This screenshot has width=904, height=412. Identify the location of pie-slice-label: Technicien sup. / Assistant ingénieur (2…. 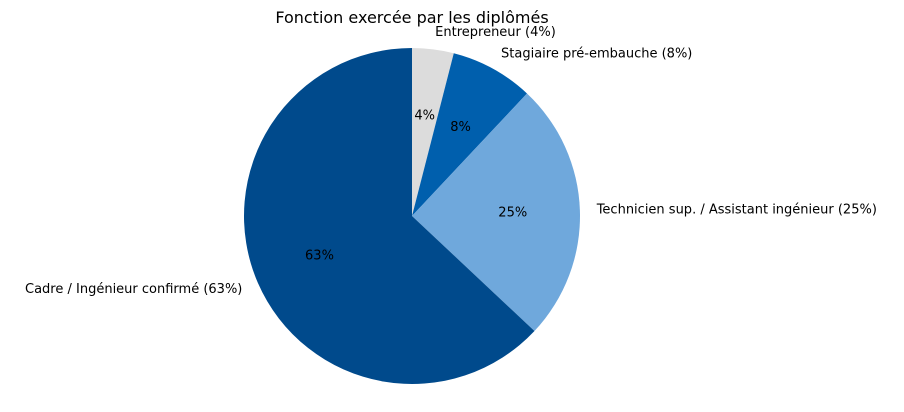
(736, 210).